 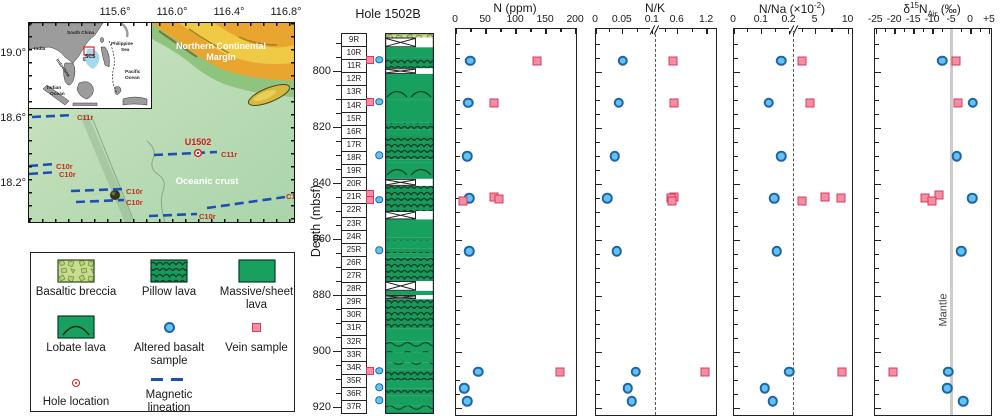 What do you see at coordinates (269, 95) in the screenshot?
I see `seamount-ridge` at bounding box center [269, 95].